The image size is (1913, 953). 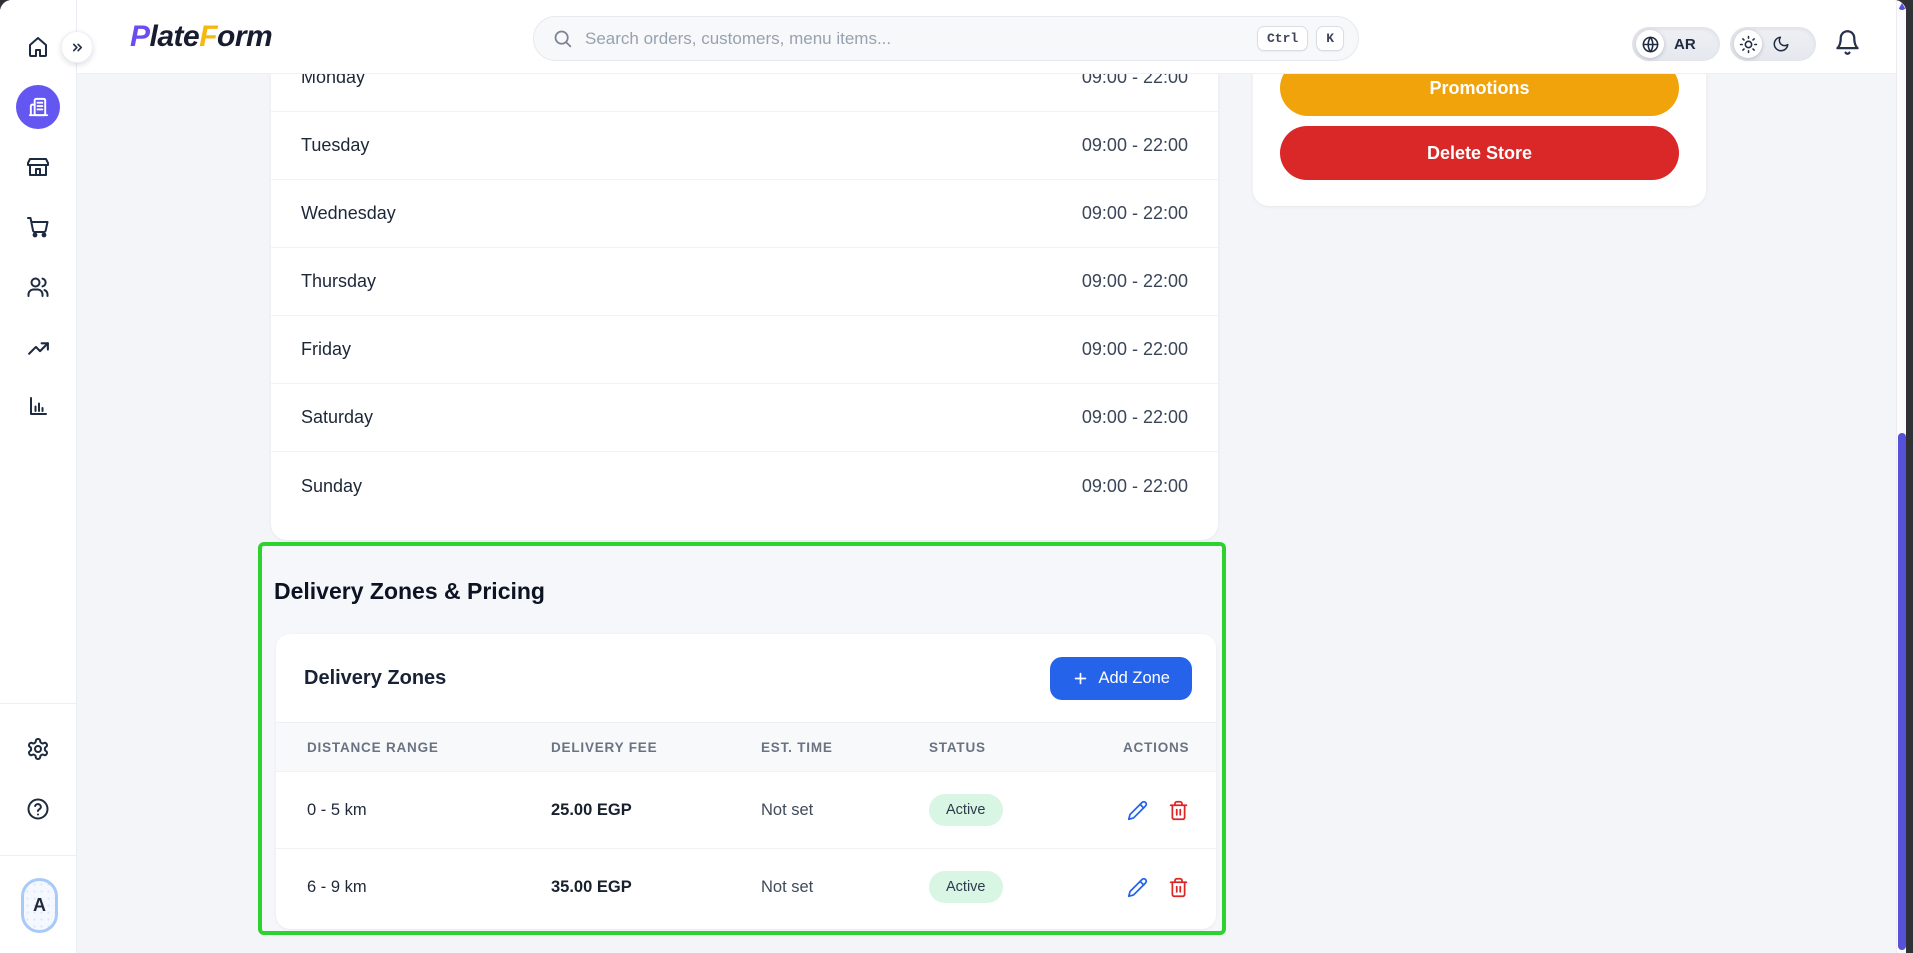 What do you see at coordinates (746, 886) in the screenshot?
I see `zone-row: 6 - 9 km 35.00 EGP Not set Active` at bounding box center [746, 886].